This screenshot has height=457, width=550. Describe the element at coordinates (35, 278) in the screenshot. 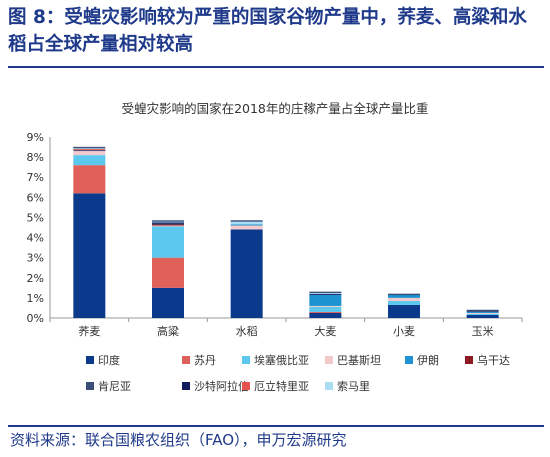

I see `y-tick-label: 2%` at that location.